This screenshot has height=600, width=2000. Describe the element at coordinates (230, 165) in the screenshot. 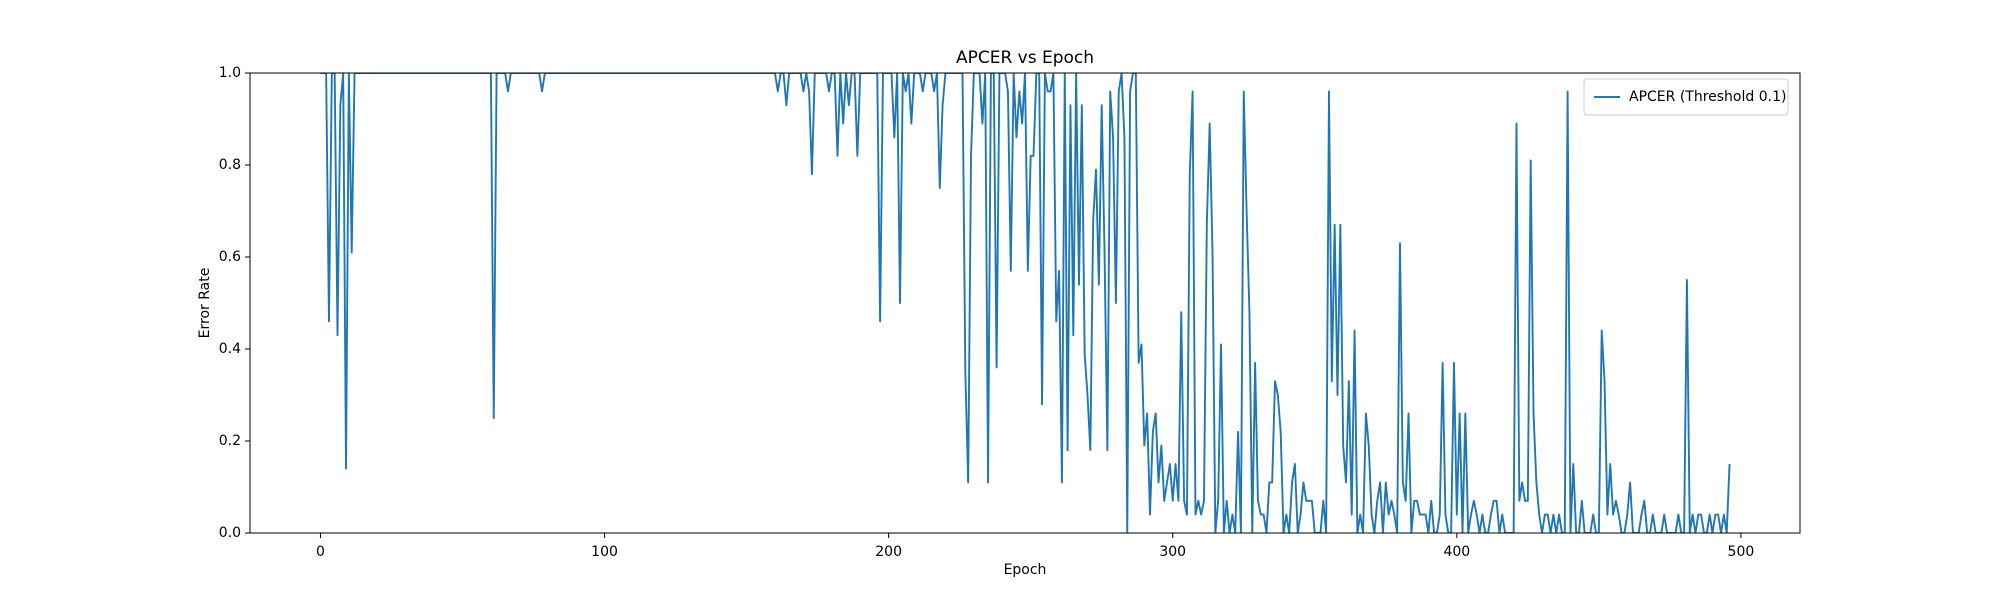

I see `y-tick-label: 0.8` at that location.